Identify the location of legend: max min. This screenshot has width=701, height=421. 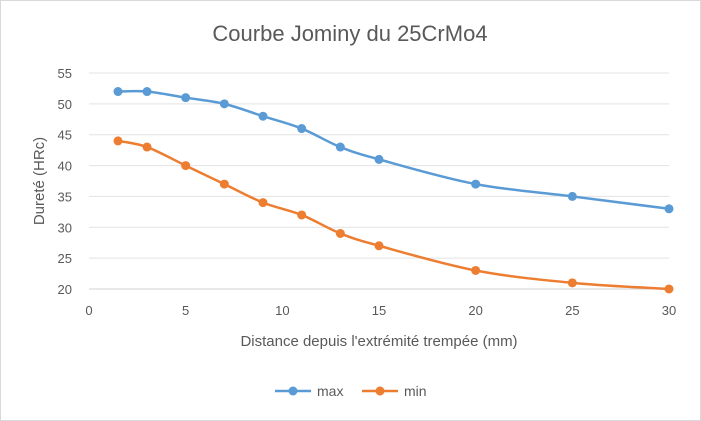
(351, 391).